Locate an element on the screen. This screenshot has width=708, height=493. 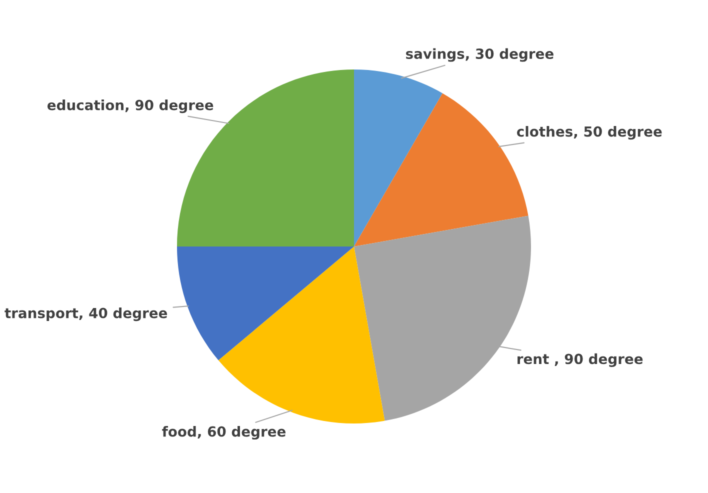
slice-label: education, 90 degree is located at coordinates (130, 107).